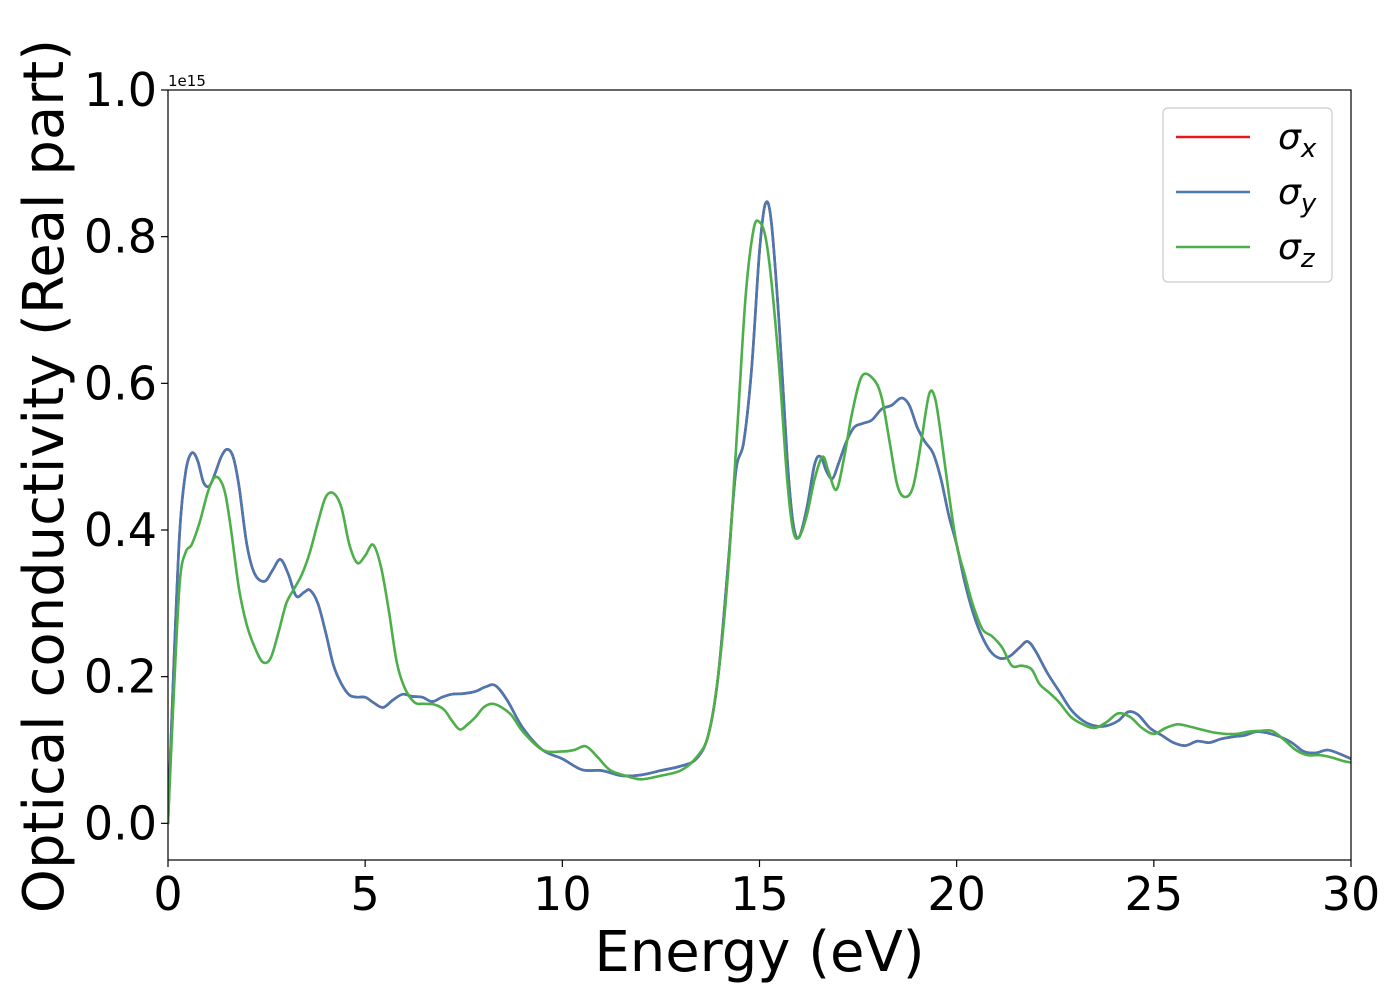 Image resolution: width=1400 pixels, height=1000 pixels. What do you see at coordinates (120, 90) in the screenshot?
I see `y-tick-label: 1.0` at bounding box center [120, 90].